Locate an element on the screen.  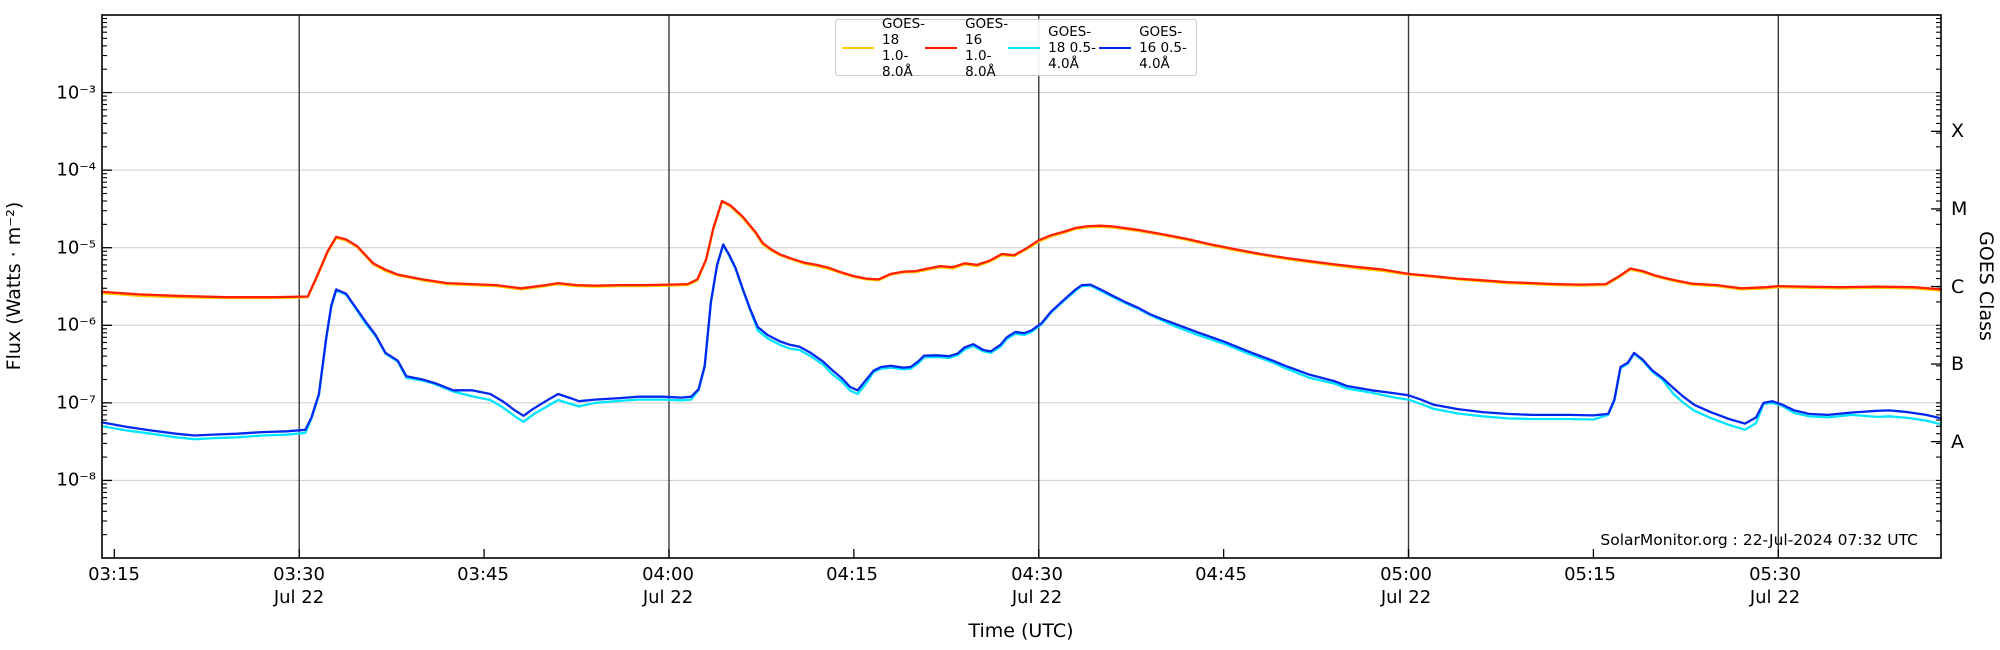
legend-swatch-goes16-short is located at coordinates (1115, 47).